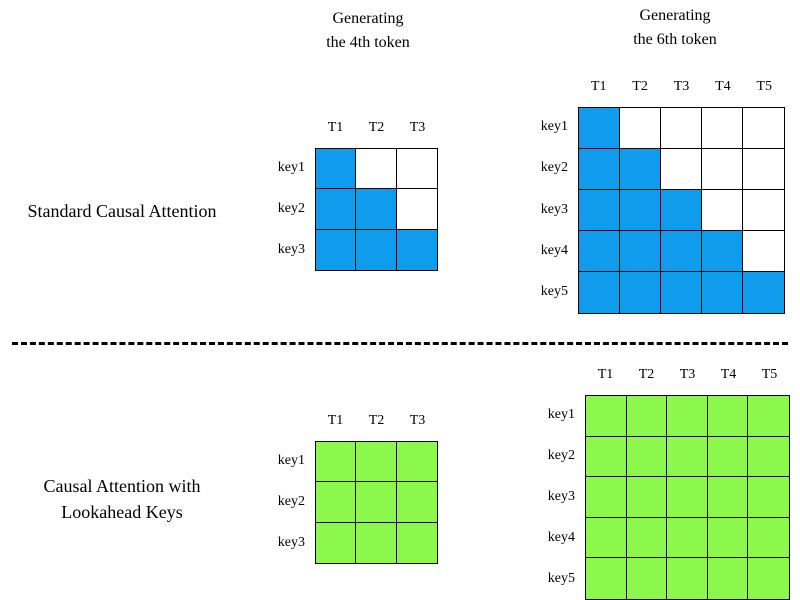 This screenshot has width=800, height=600. What do you see at coordinates (291, 460) in the screenshot?
I see `matrix-lookahead-3-row-key1: key1` at bounding box center [291, 460].